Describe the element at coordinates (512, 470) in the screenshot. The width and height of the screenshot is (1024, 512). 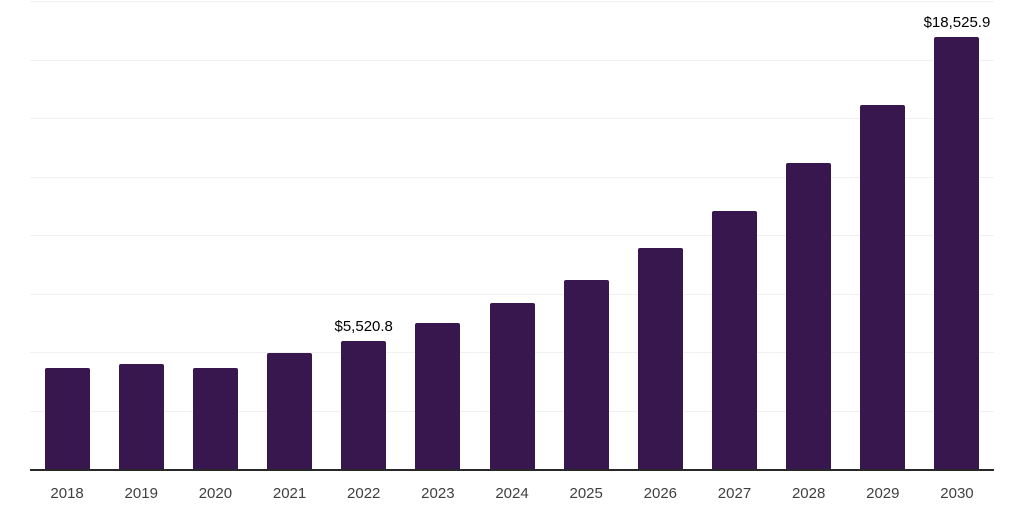
I see `x-axis-line` at that location.